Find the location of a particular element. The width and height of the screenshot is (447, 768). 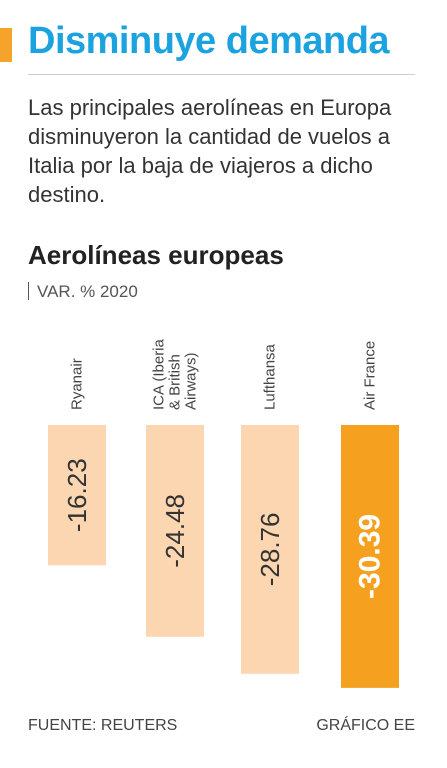

category-label-line: Lufthansa is located at coordinates (270, 376).